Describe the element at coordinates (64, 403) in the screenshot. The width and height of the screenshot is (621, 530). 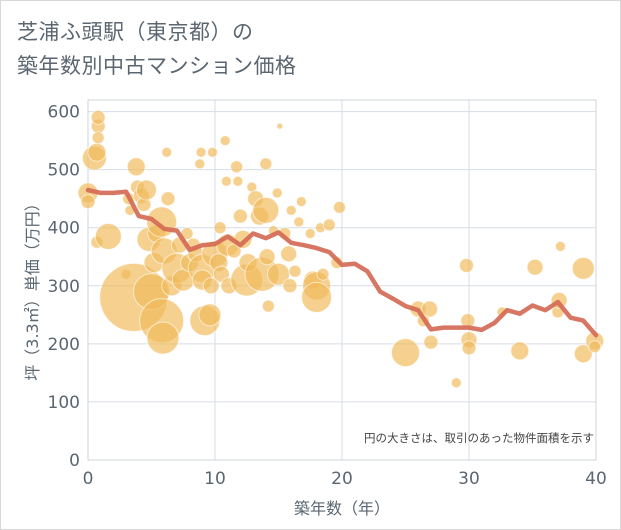
I see `y-tick-label: 100` at that location.